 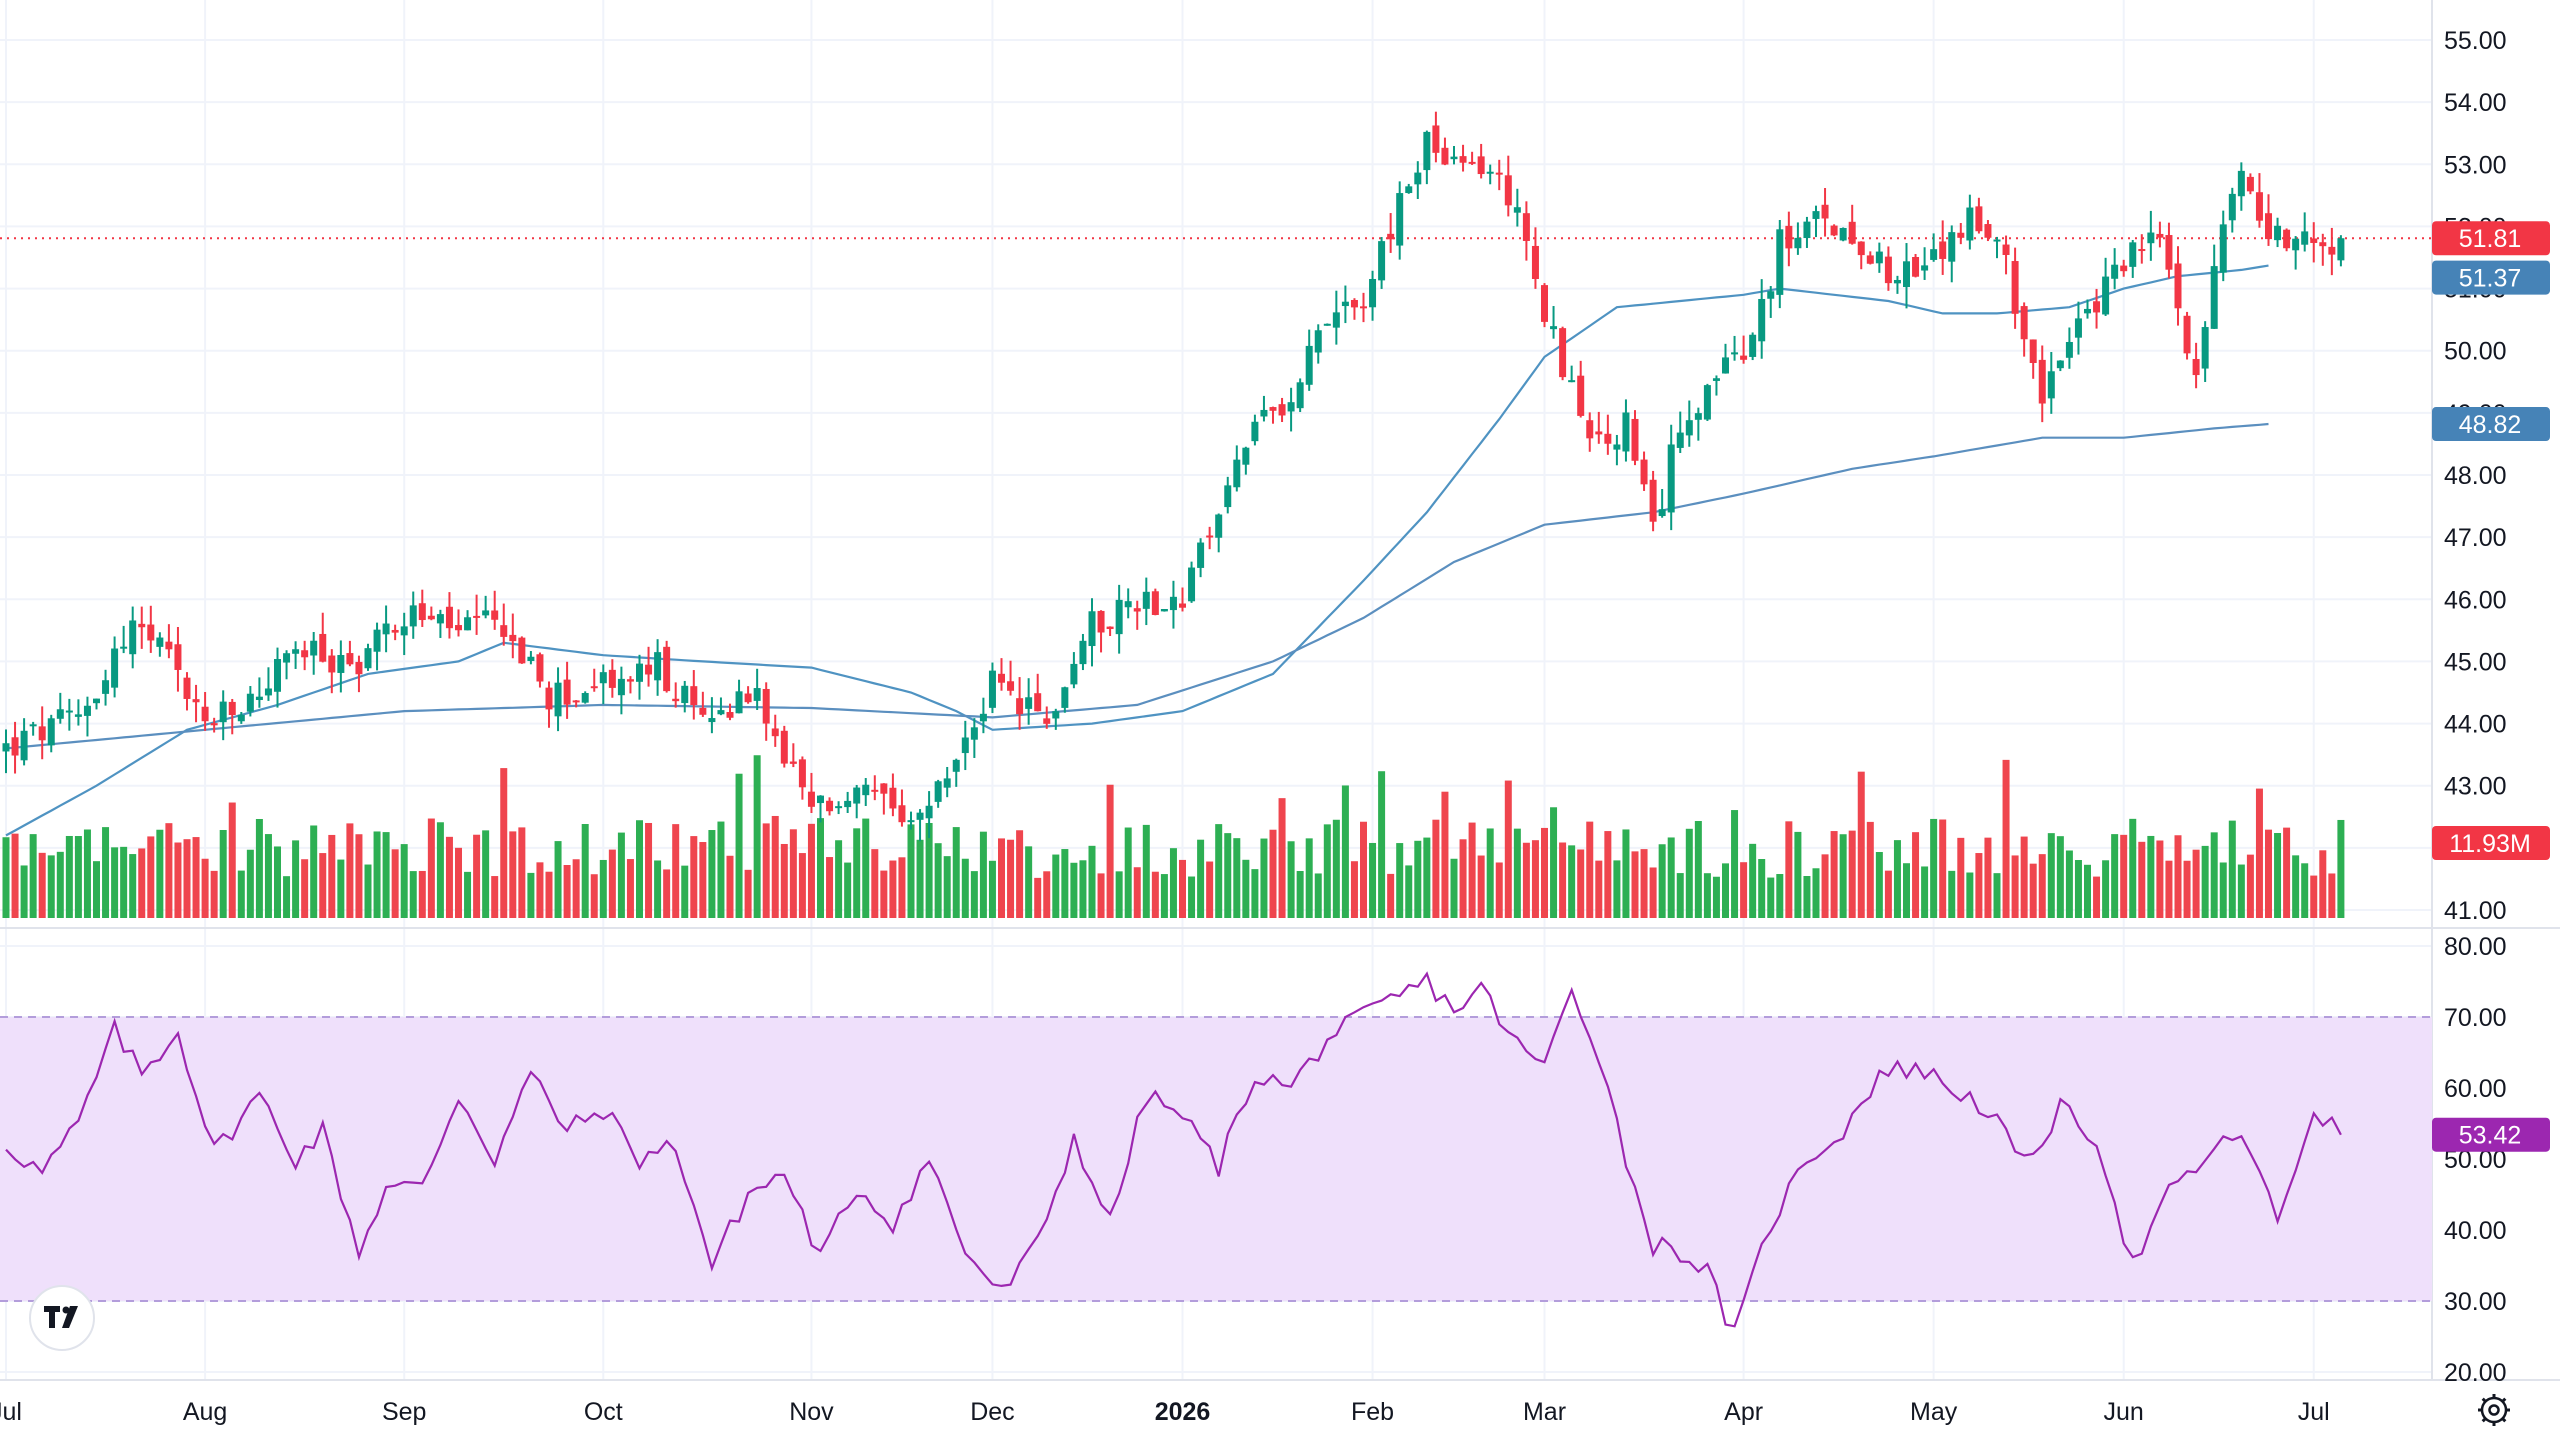 I want to click on rsi-tick-label: 30.00, so click(x=2475, y=1302).